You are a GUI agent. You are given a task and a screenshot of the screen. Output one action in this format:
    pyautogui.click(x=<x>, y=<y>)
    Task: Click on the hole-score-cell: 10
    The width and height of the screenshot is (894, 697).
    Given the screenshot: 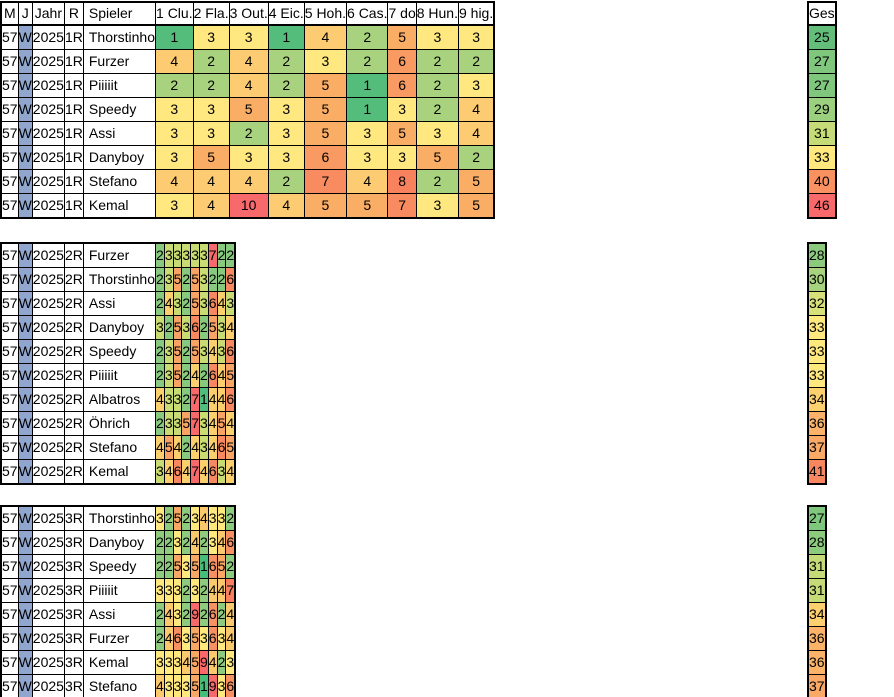 What is the action you would take?
    pyautogui.click(x=248, y=206)
    